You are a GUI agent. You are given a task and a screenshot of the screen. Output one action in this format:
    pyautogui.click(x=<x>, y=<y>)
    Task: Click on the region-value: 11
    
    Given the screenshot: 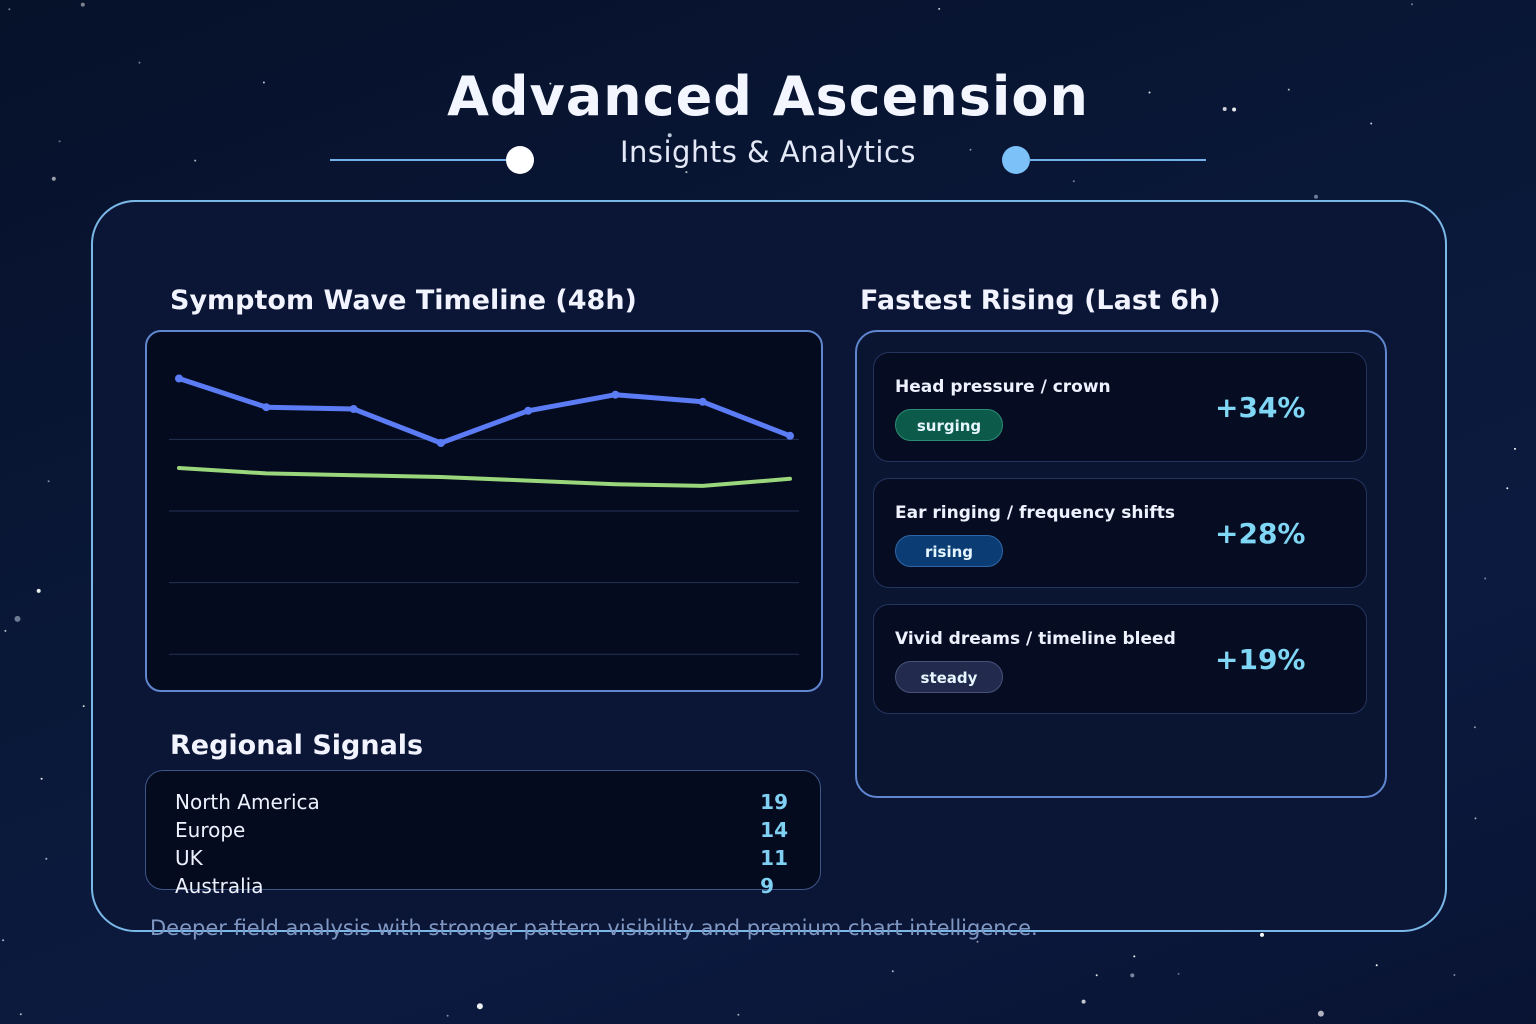 What is the action you would take?
    pyautogui.click(x=774, y=858)
    